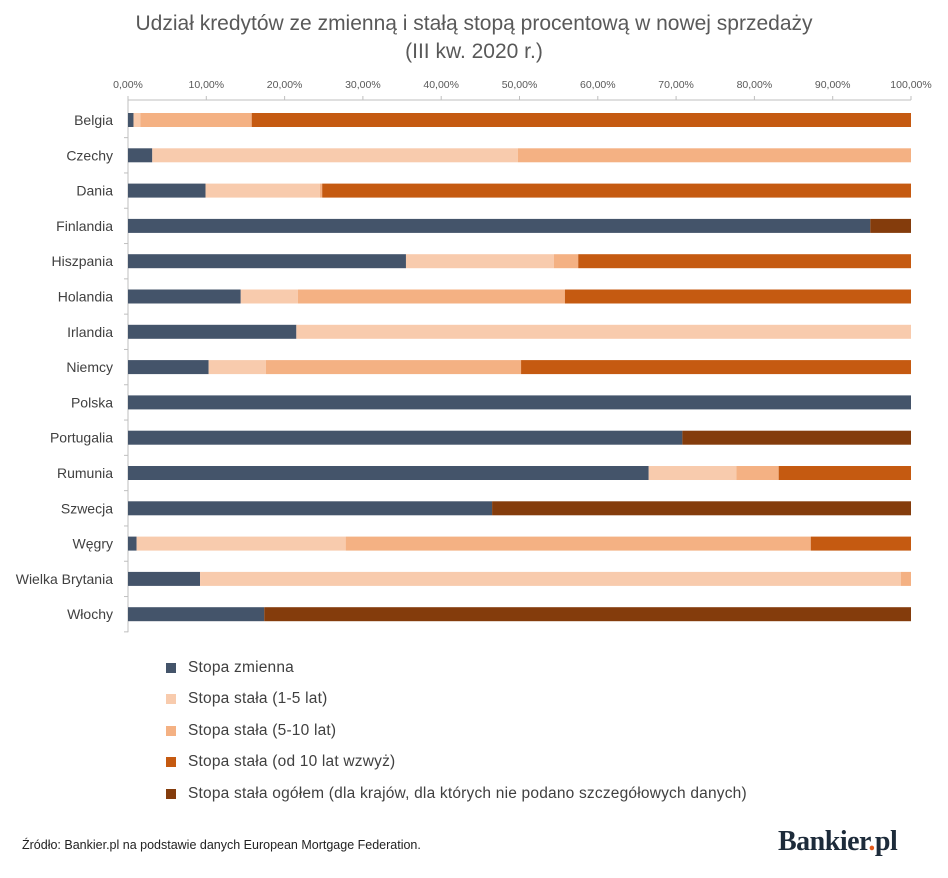 This screenshot has height=878, width=948. What do you see at coordinates (456, 763) in the screenshot?
I see `legend-item: Stopa stała (od 10 lat wzwyż)` at bounding box center [456, 763].